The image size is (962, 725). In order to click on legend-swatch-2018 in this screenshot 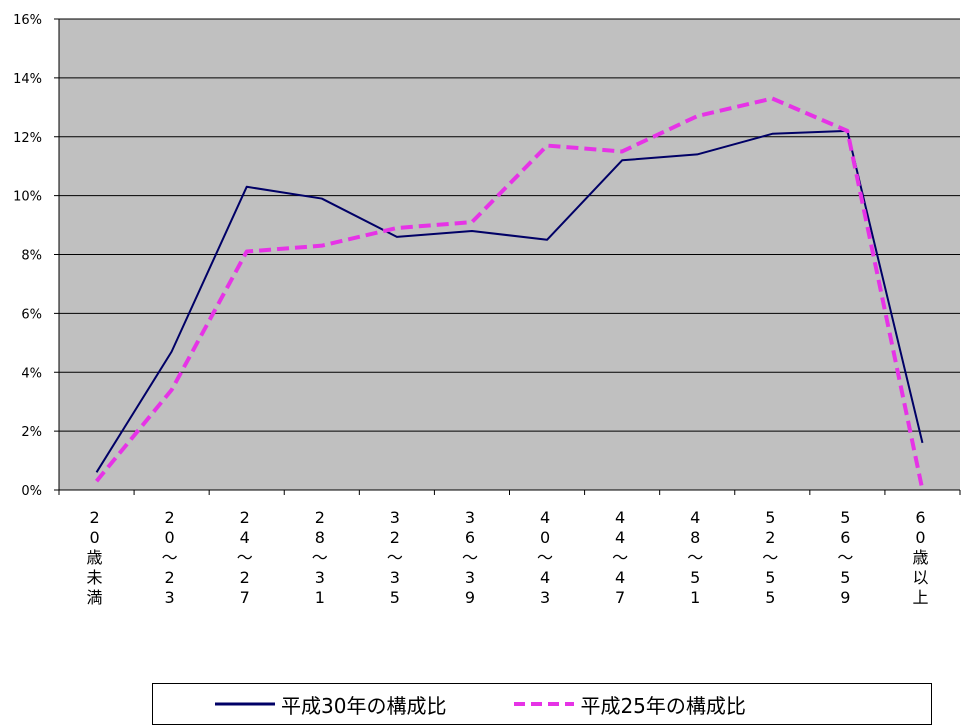, I will do `click(245, 704)`.